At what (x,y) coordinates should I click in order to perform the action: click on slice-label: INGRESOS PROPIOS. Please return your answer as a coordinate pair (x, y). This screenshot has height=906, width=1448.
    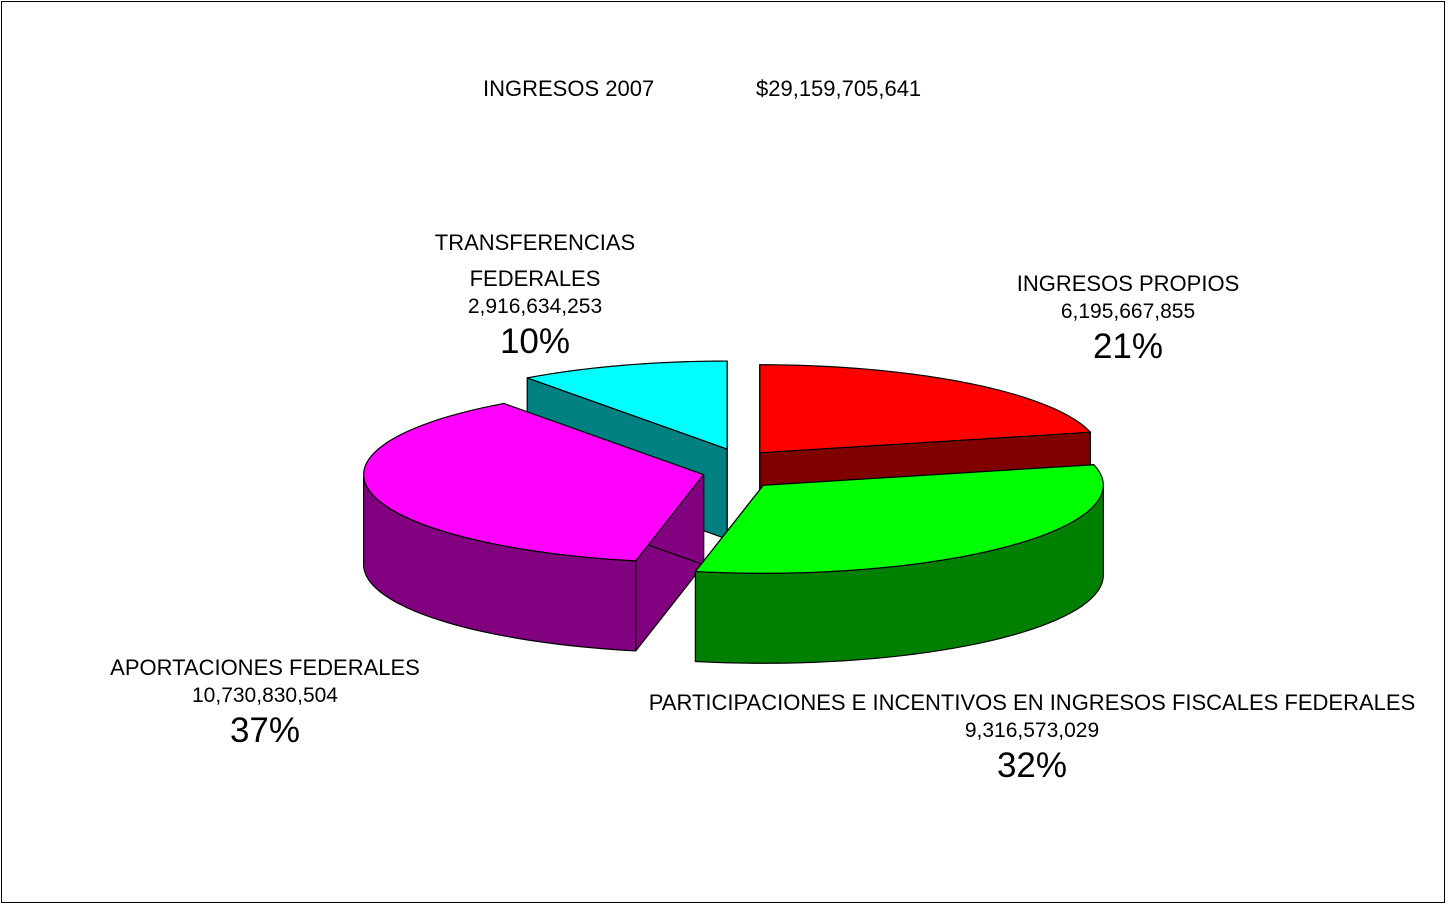
    Looking at the image, I should click on (1128, 283).